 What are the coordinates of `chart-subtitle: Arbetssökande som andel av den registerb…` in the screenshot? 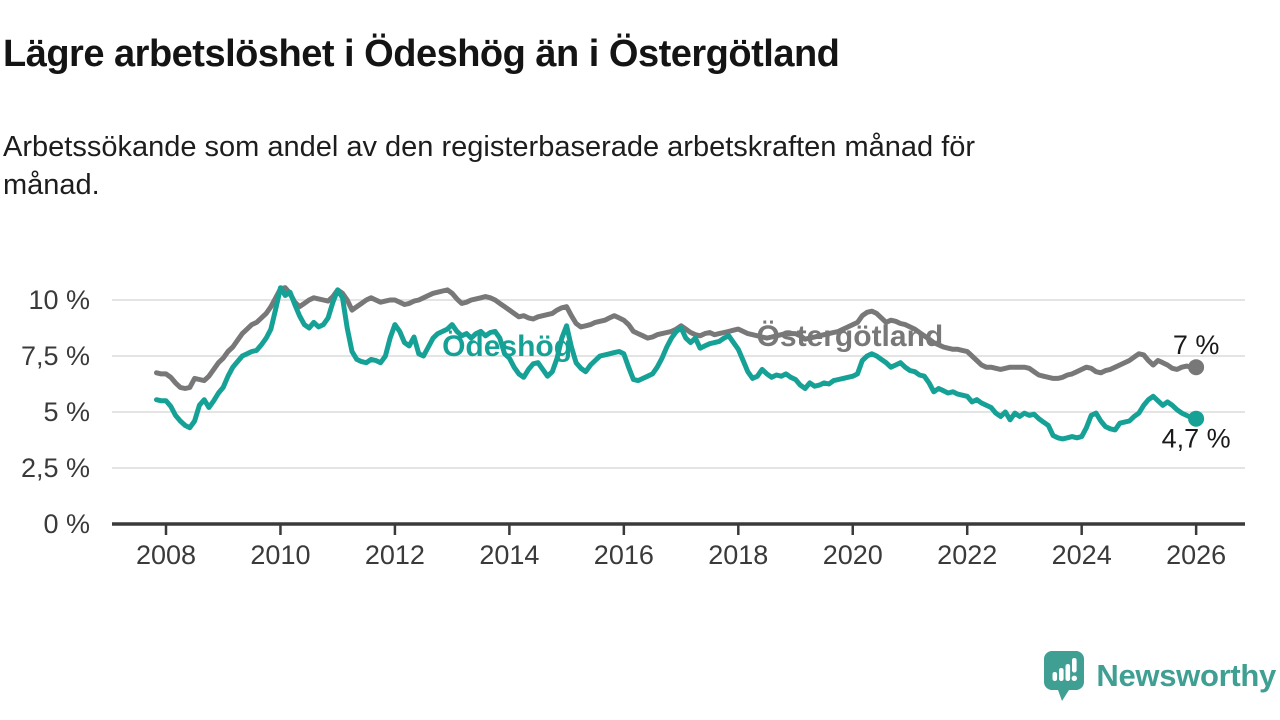 It's located at (489, 166).